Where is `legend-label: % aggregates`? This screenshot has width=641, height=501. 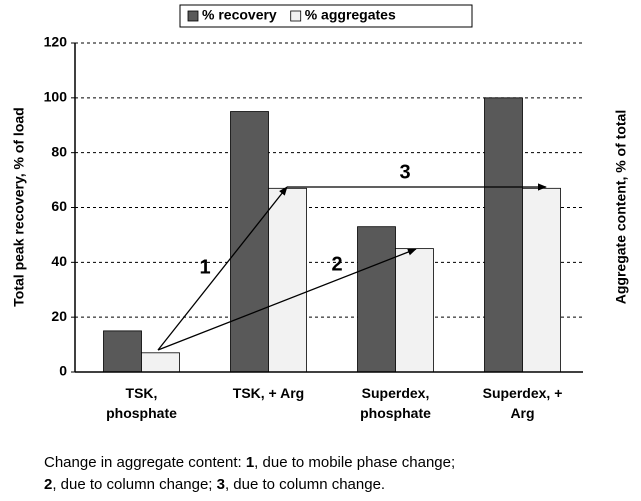 legend-label: % aggregates is located at coordinates (350, 15).